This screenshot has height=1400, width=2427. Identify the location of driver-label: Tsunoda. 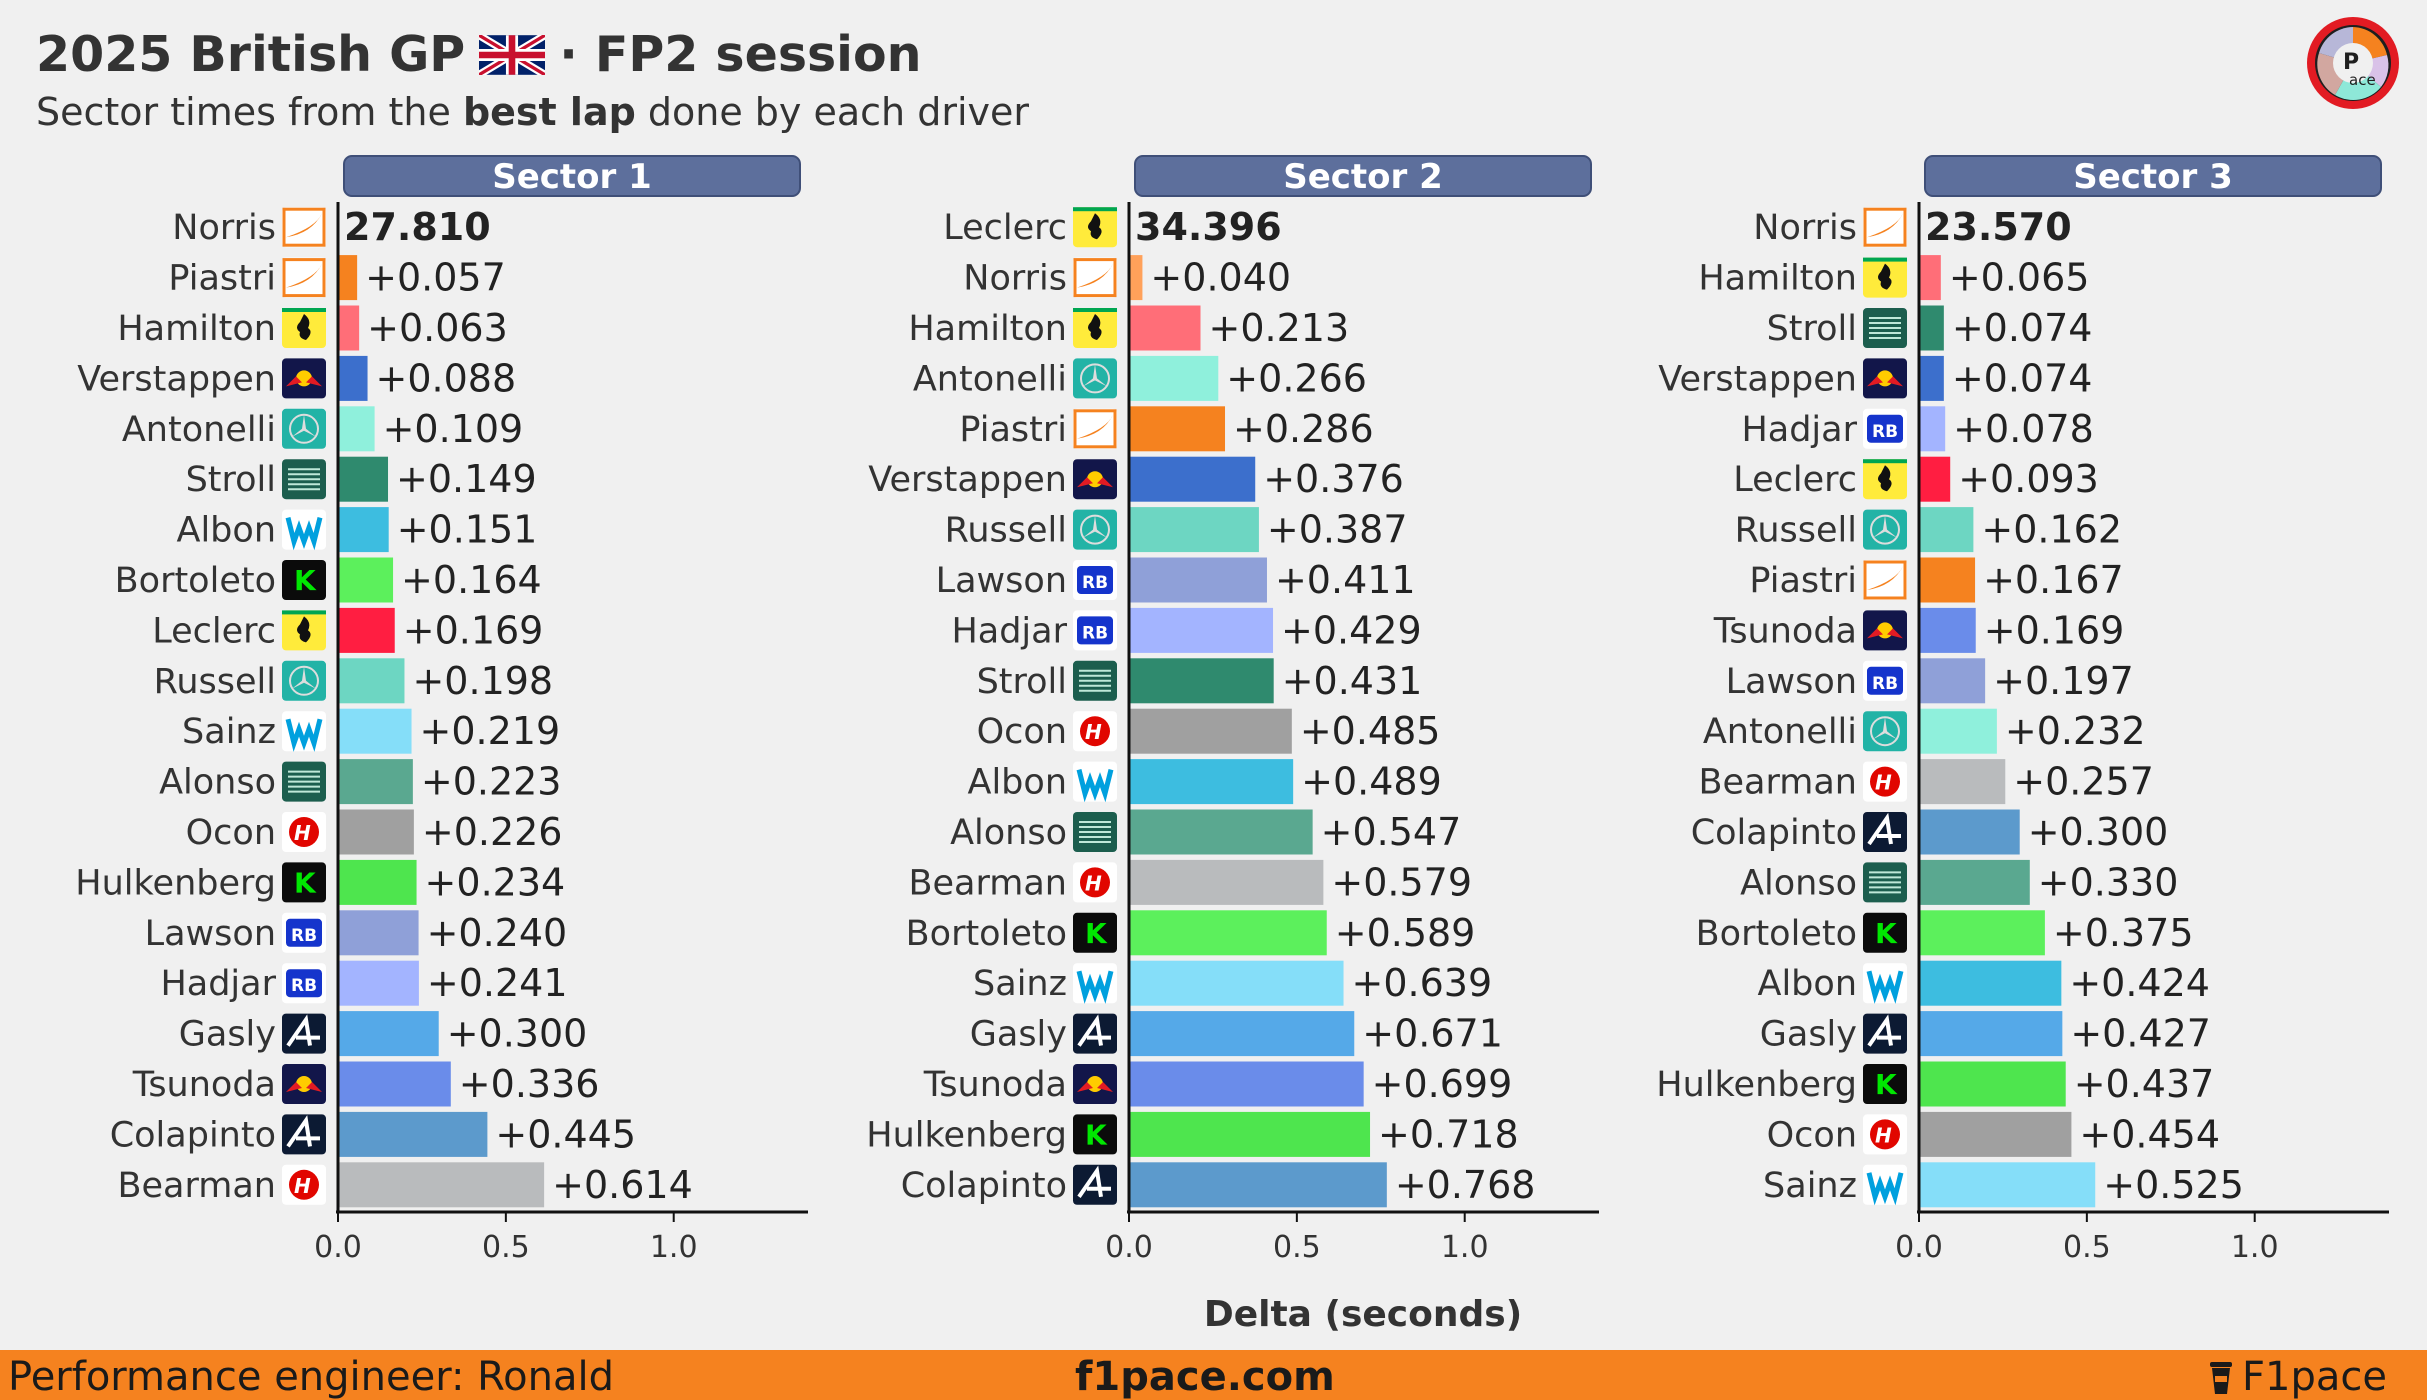
(204, 1085).